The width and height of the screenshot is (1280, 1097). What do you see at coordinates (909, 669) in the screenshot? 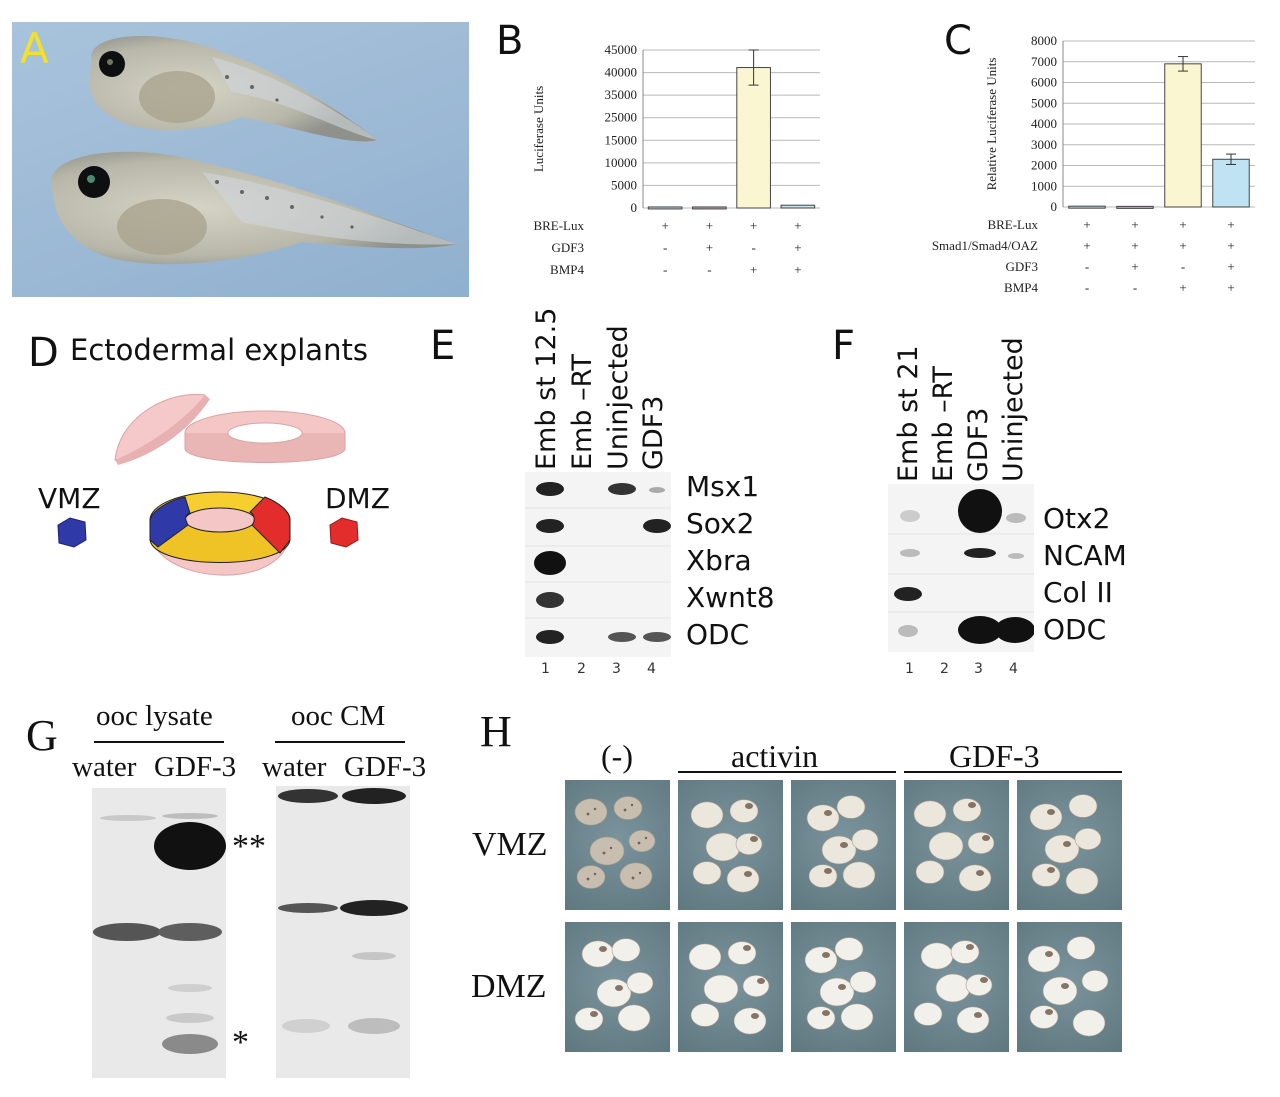
I see `lane-number-f-1: 1` at bounding box center [909, 669].